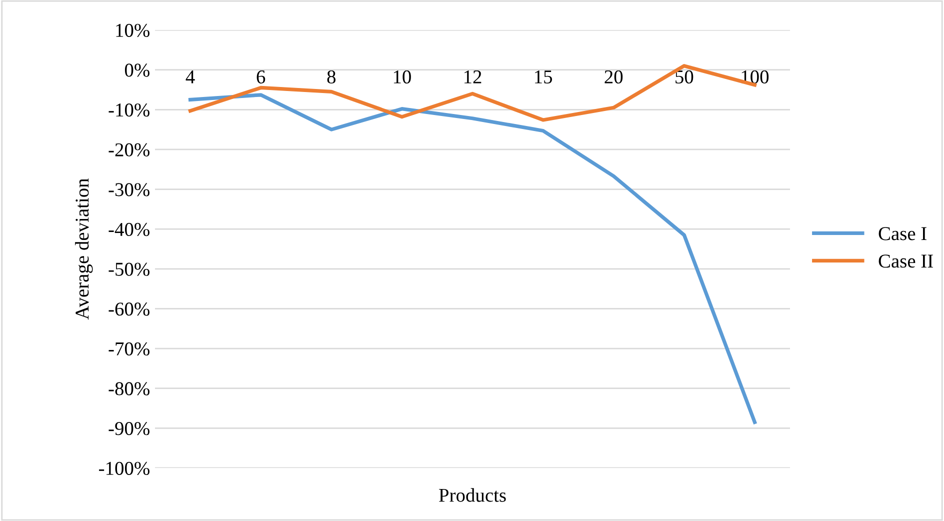 Image resolution: width=944 pixels, height=521 pixels. Describe the element at coordinates (129, 429) in the screenshot. I see `y-tick-label: -90%` at that location.